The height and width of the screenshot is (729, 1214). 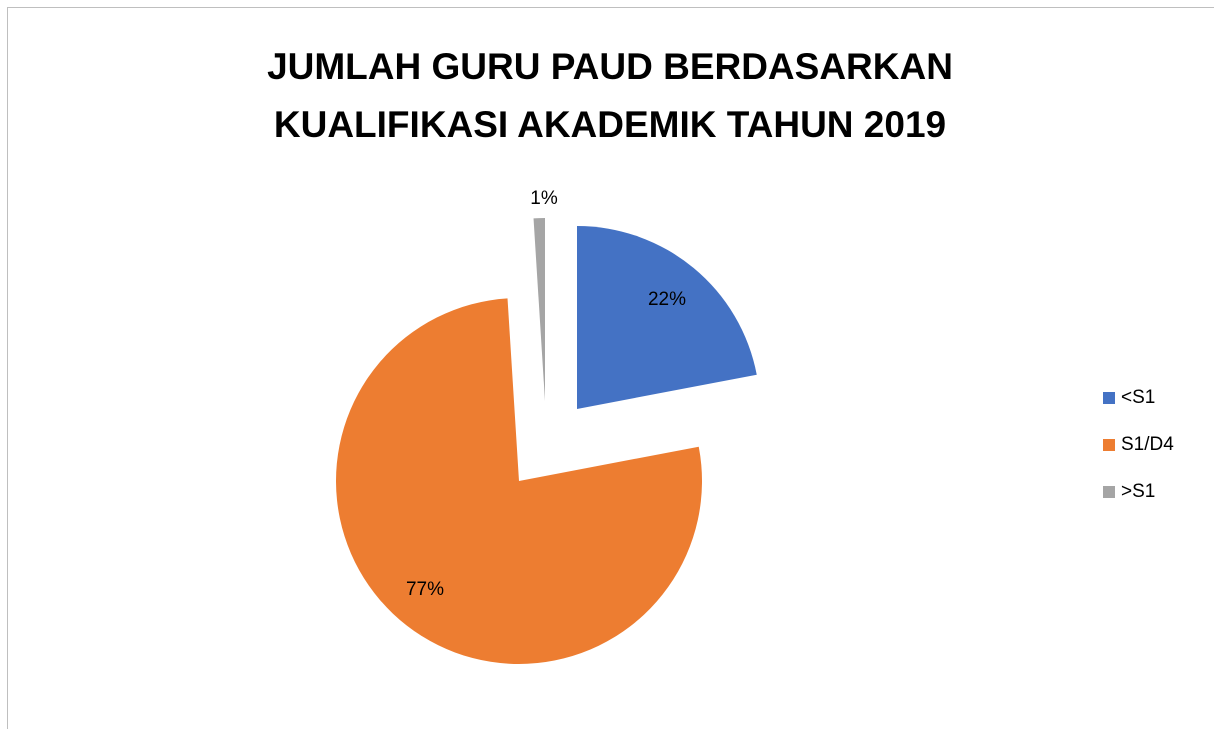 What do you see at coordinates (1138, 397) in the screenshot?
I see `legend-label: <S1` at bounding box center [1138, 397].